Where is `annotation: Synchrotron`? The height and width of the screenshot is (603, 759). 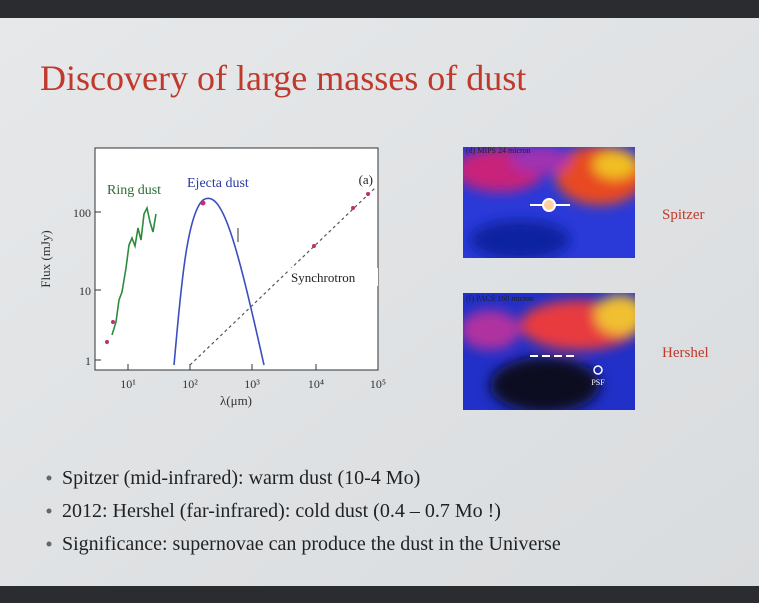
annotation: Synchrotron is located at coordinates (323, 277).